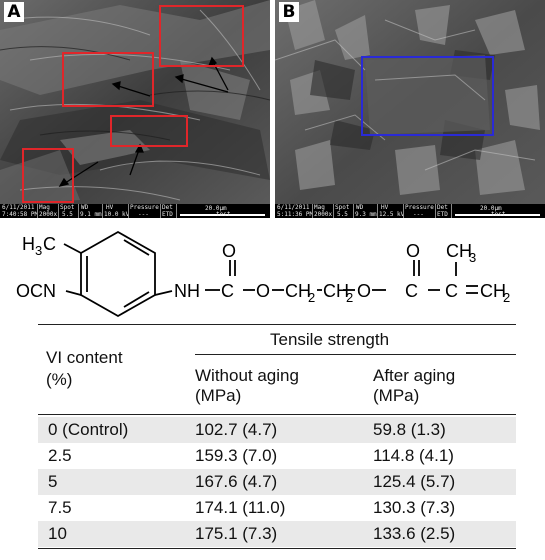 This screenshot has height=560, width=545. Describe the element at coordinates (84, 357) in the screenshot. I see `column-header-vi: VI content` at that location.